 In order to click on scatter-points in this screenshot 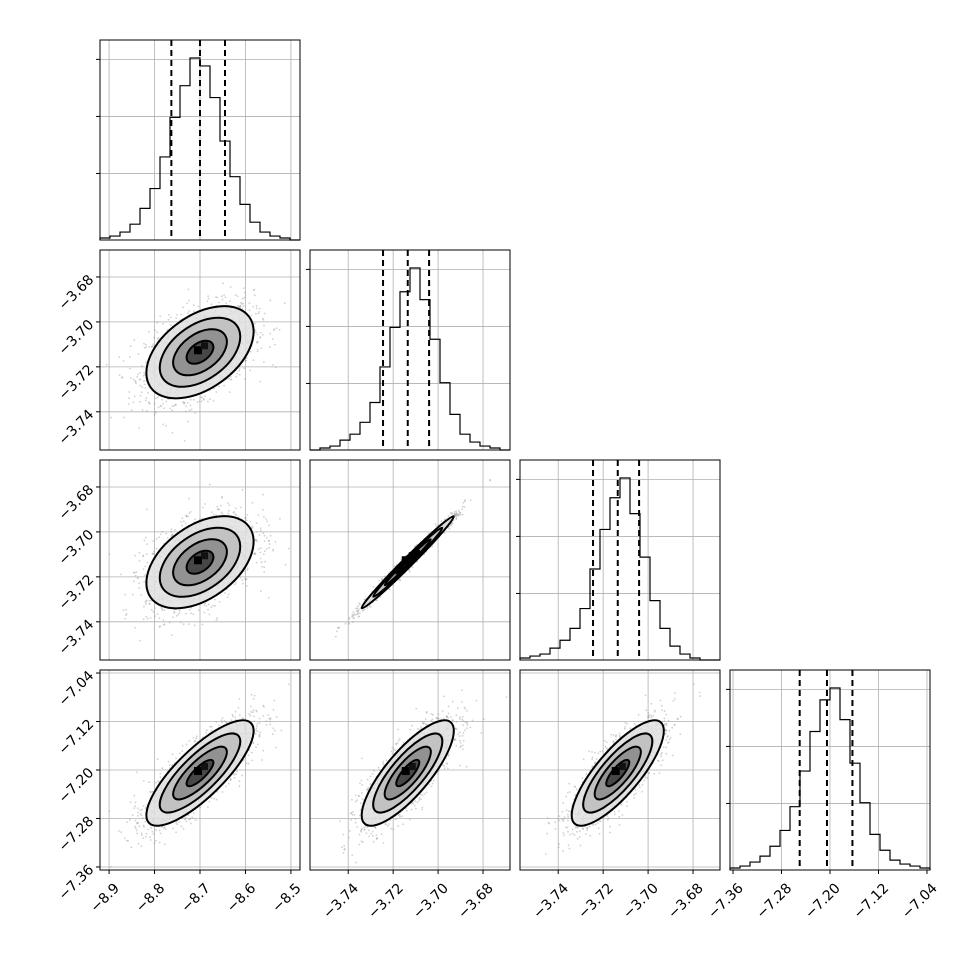, I will do `click(200, 350)`.